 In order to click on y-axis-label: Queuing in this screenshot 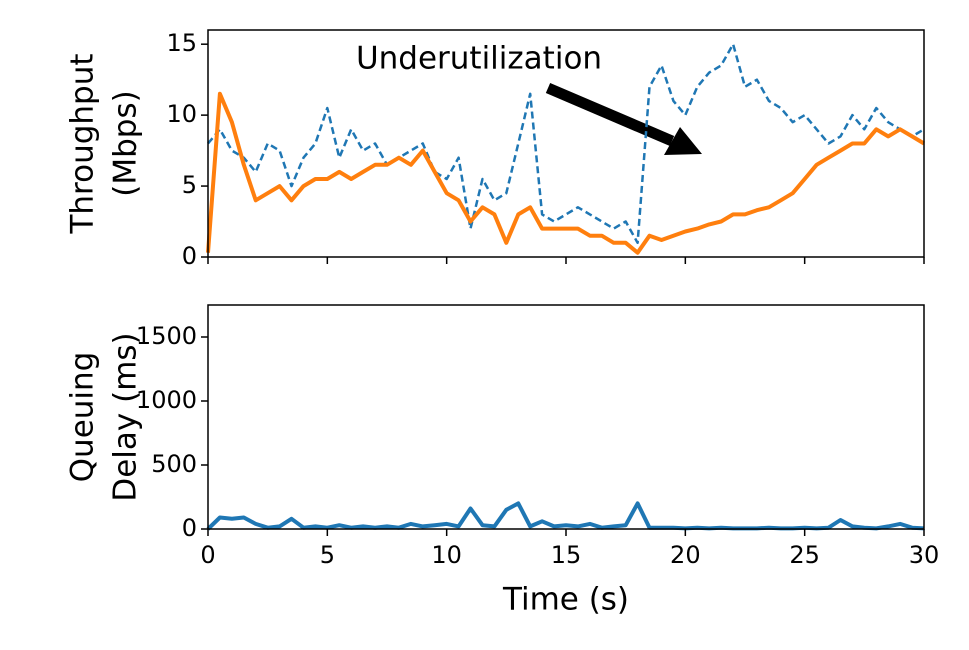, I will do `click(83, 417)`.